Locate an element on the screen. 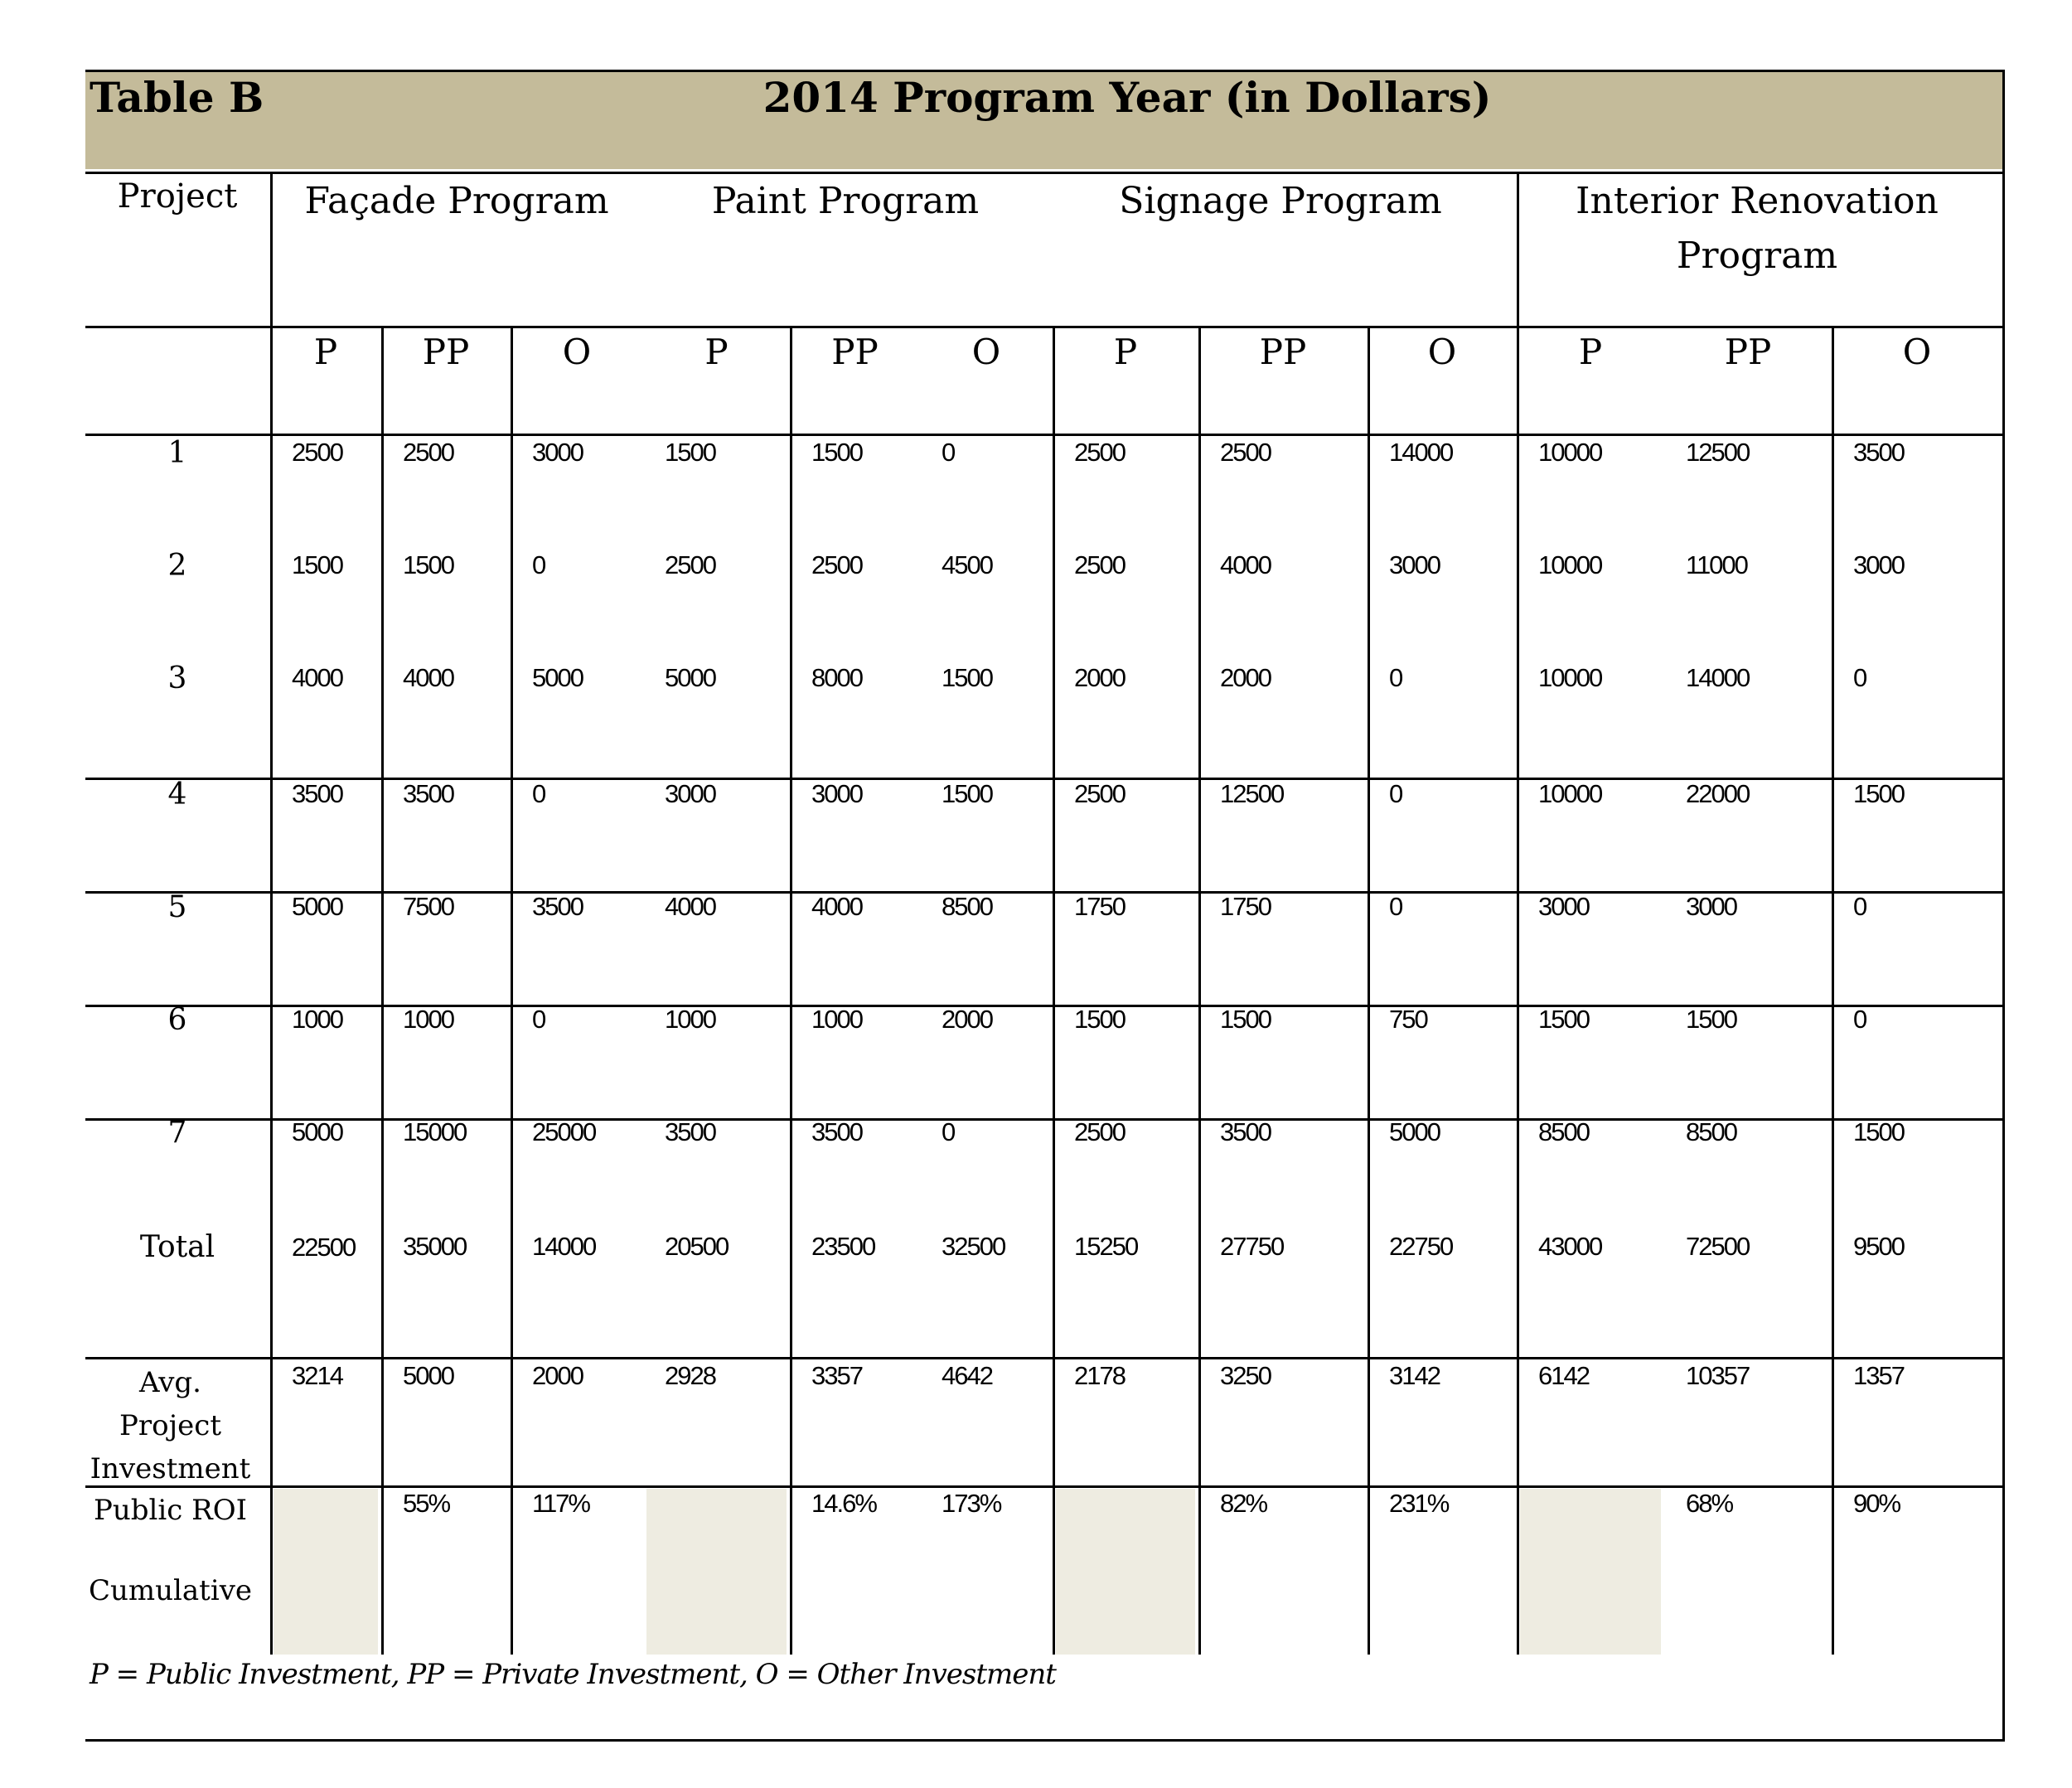 The height and width of the screenshot is (1788, 2072). row-label: 2 is located at coordinates (177, 566).